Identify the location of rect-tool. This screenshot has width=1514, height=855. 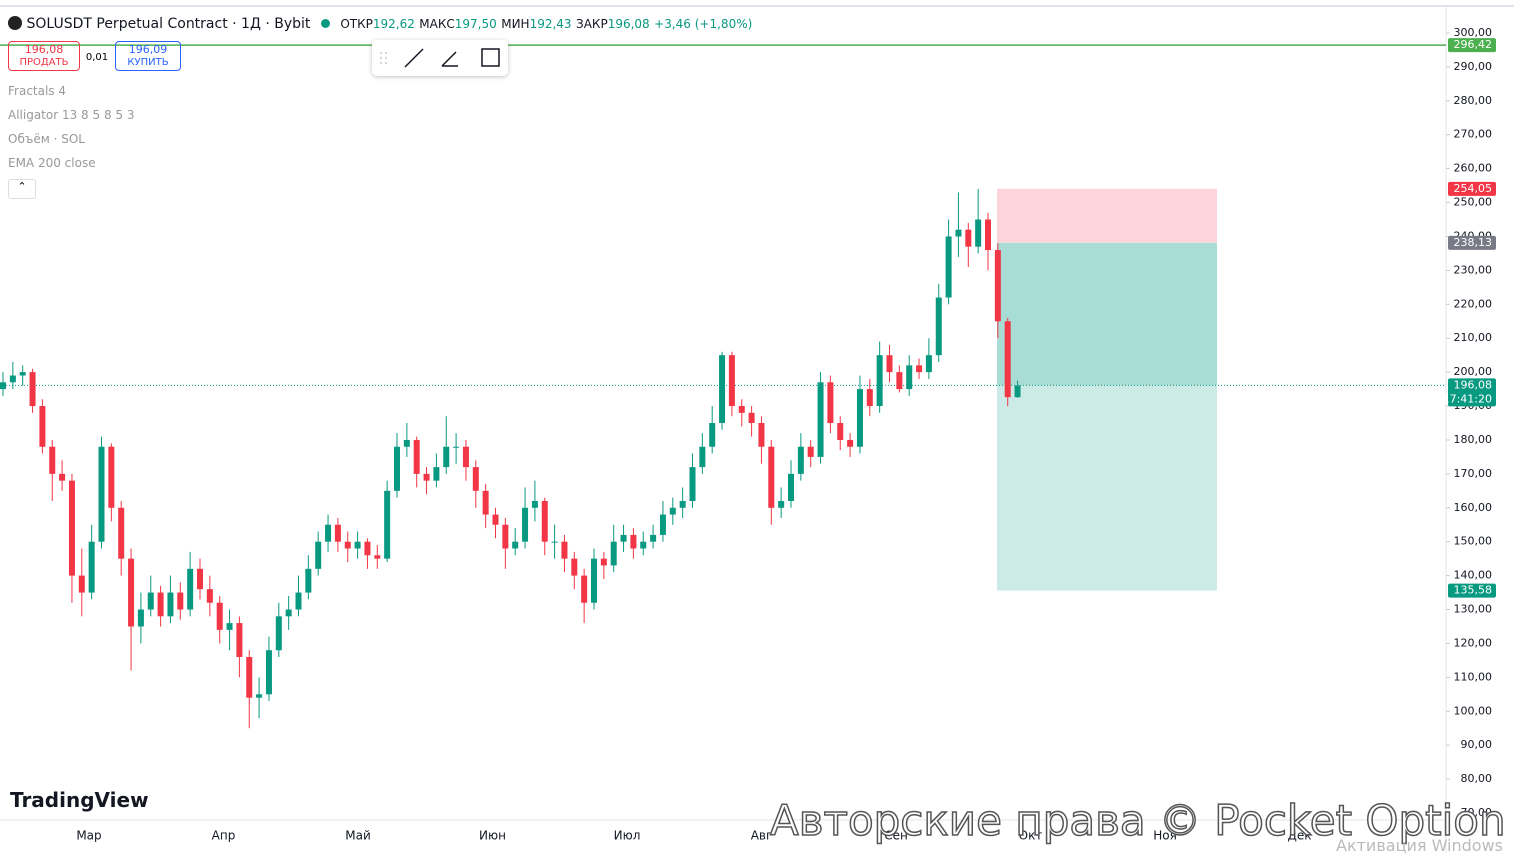
(490, 57).